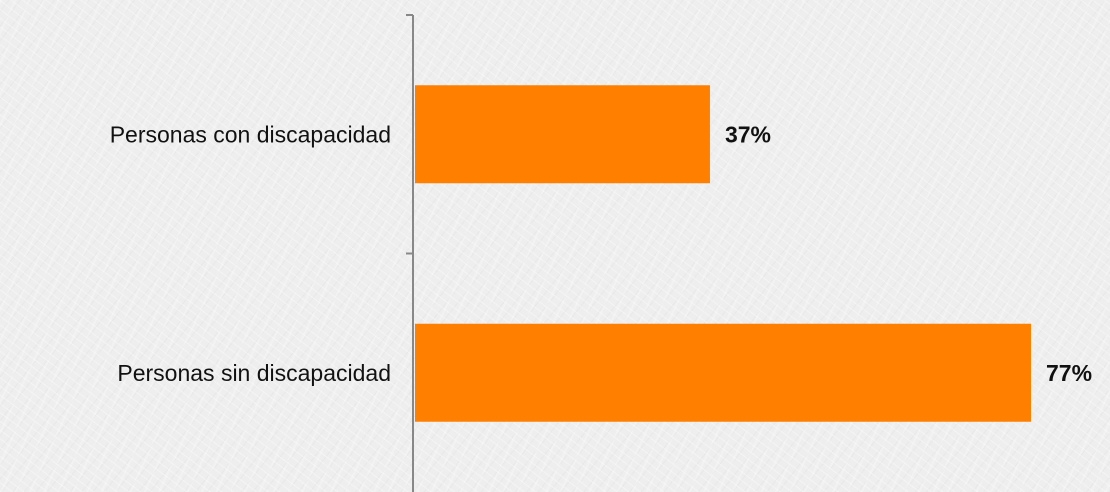  Describe the element at coordinates (254, 373) in the screenshot. I see `category-label: Personas sin discapacidad` at that location.